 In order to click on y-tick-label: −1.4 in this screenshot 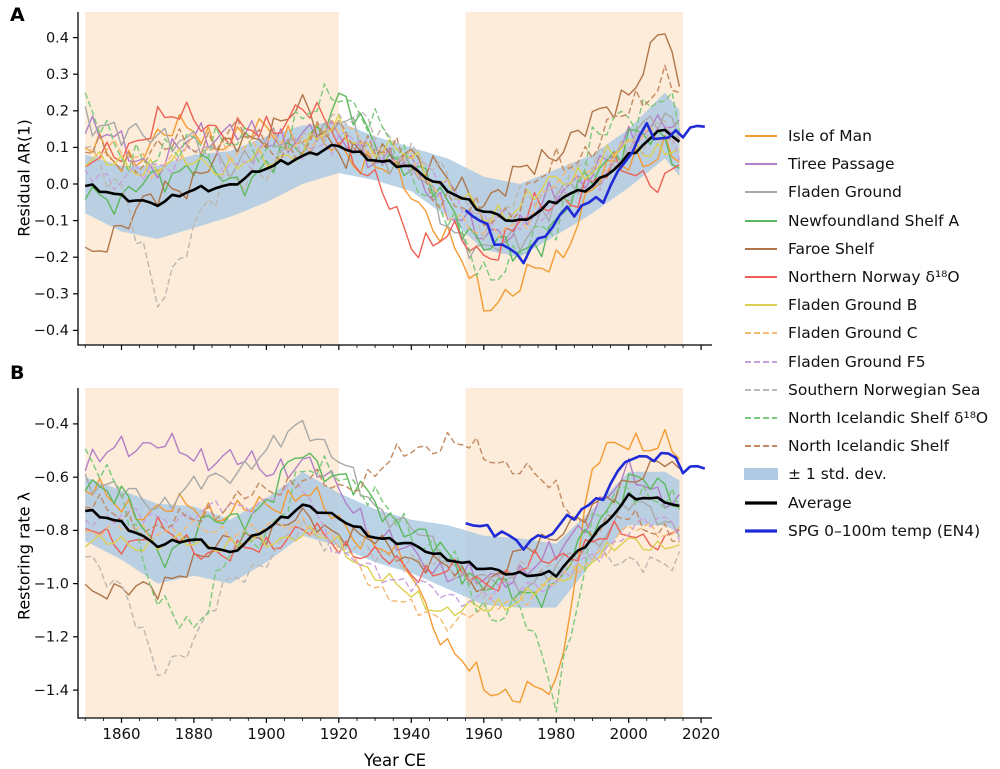, I will do `click(51, 691)`.